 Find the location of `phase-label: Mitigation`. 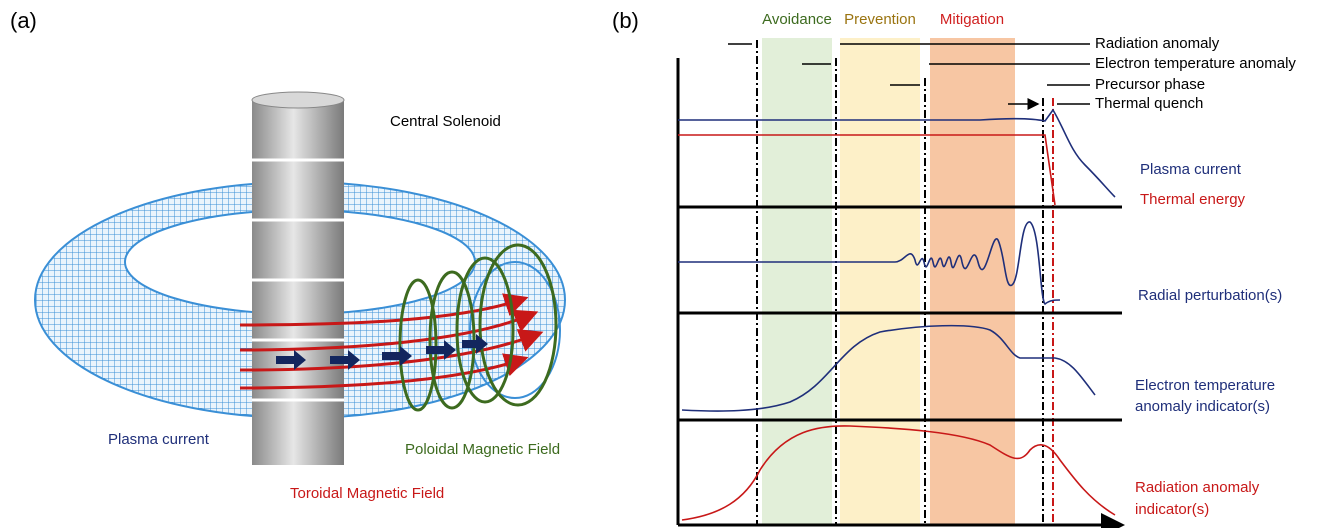

phase-label: Mitigation is located at coordinates (972, 19).